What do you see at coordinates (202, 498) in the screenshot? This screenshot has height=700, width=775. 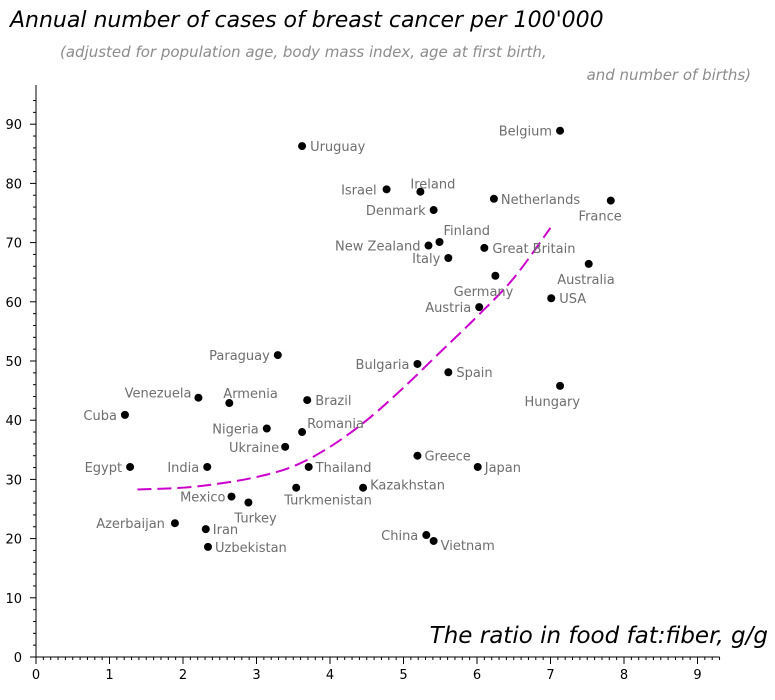 I see `point-label-mexico: Mexico` at bounding box center [202, 498].